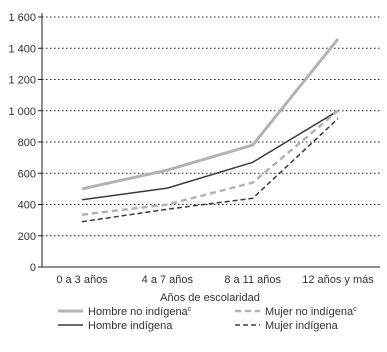 The width and height of the screenshot is (387, 352). I want to click on x-tick-label: 12 años y más, so click(338, 280).